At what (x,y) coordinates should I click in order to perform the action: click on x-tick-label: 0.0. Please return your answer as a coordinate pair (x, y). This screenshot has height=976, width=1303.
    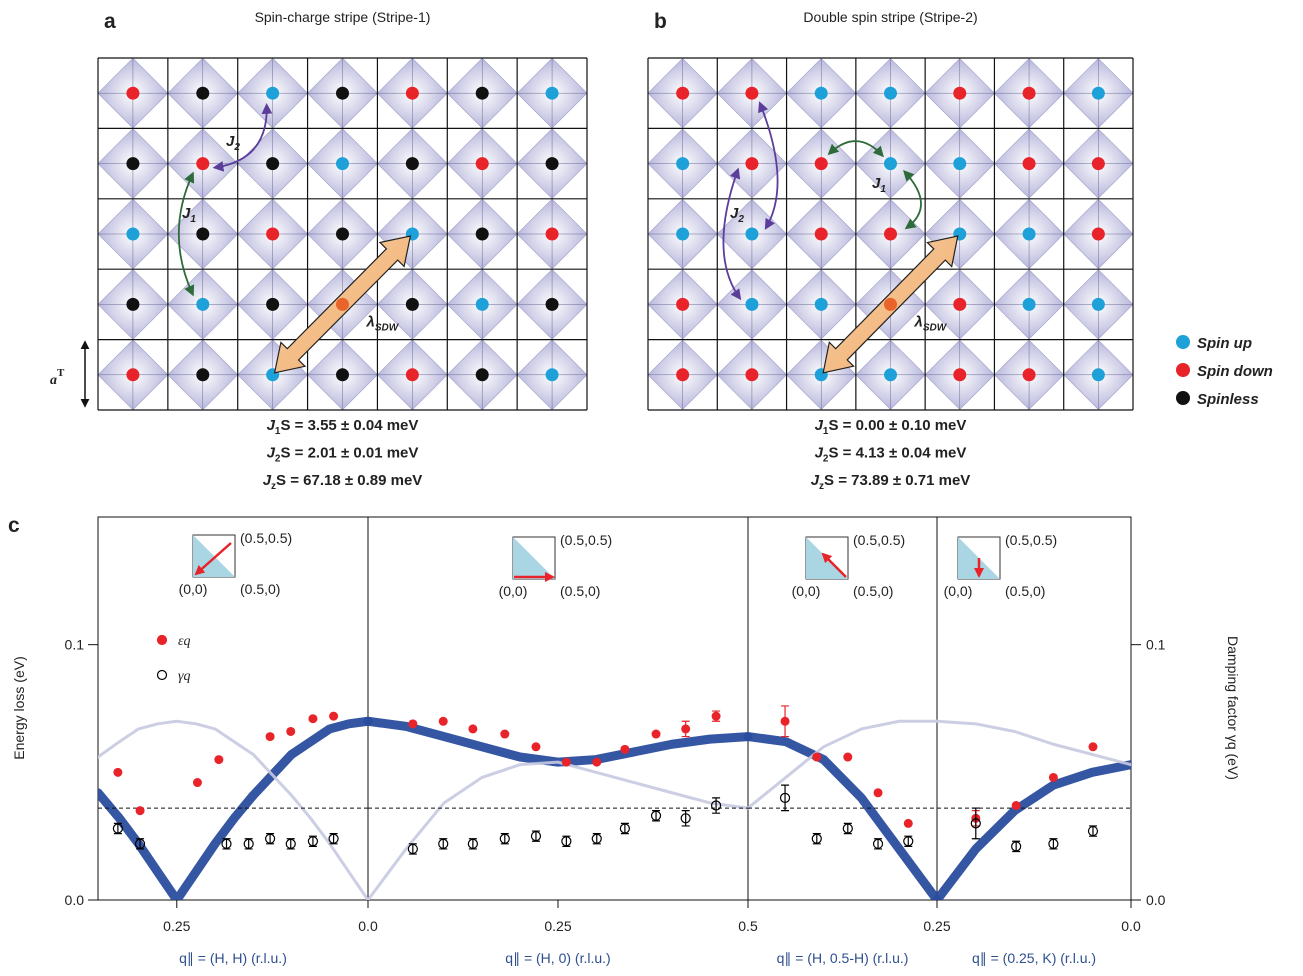
    Looking at the image, I should click on (368, 926).